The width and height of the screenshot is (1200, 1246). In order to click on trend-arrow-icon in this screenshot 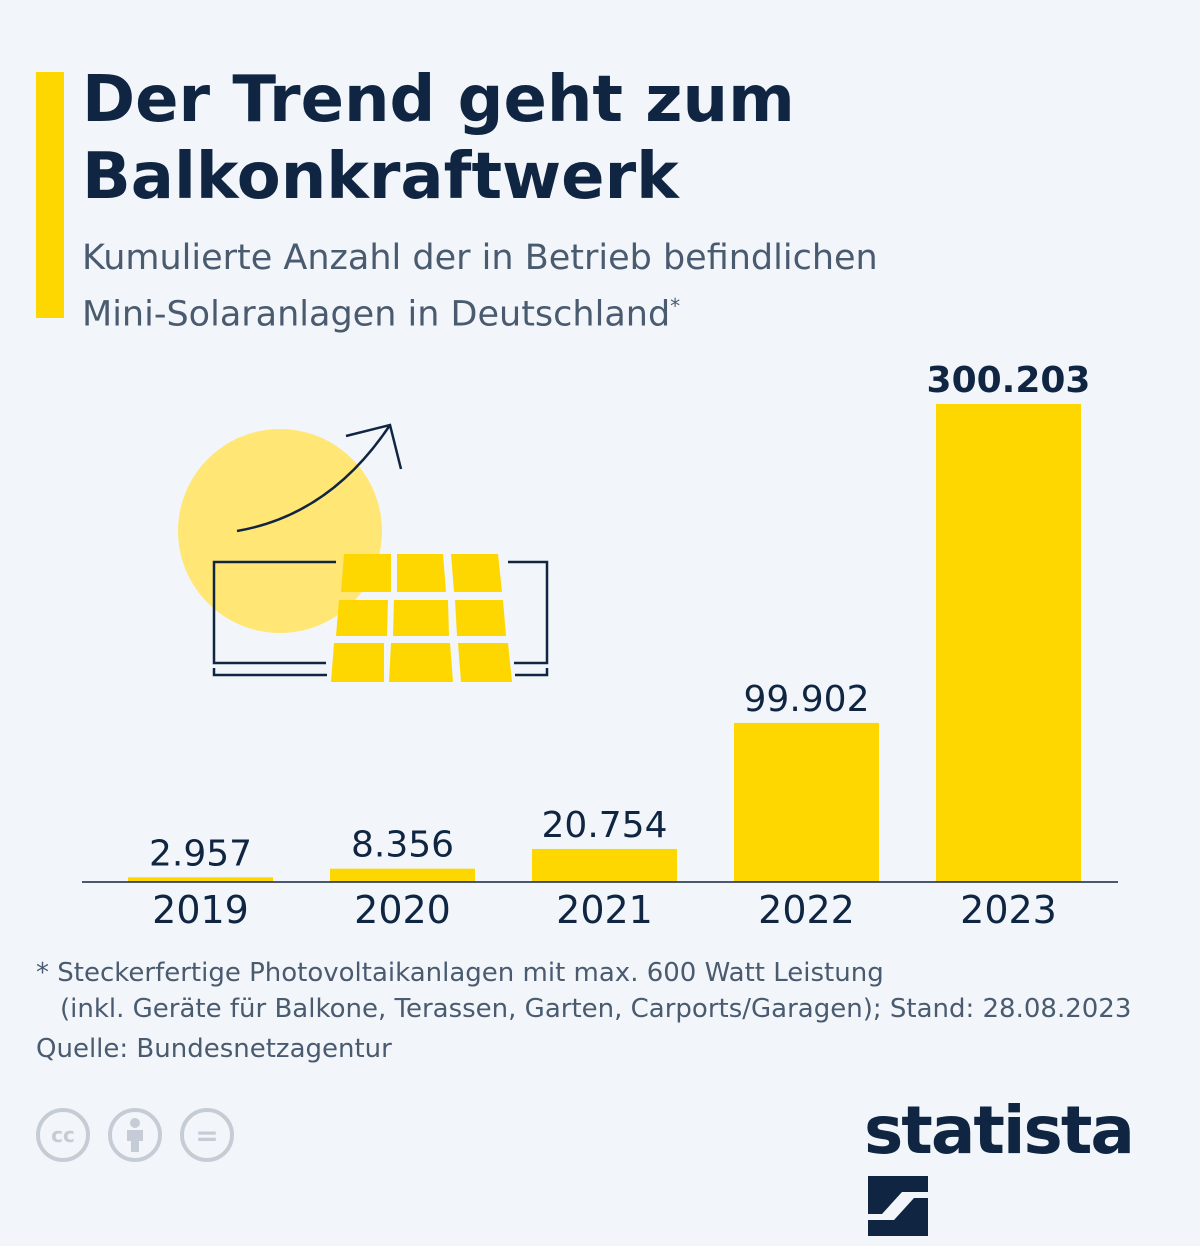, I will do `click(319, 478)`.